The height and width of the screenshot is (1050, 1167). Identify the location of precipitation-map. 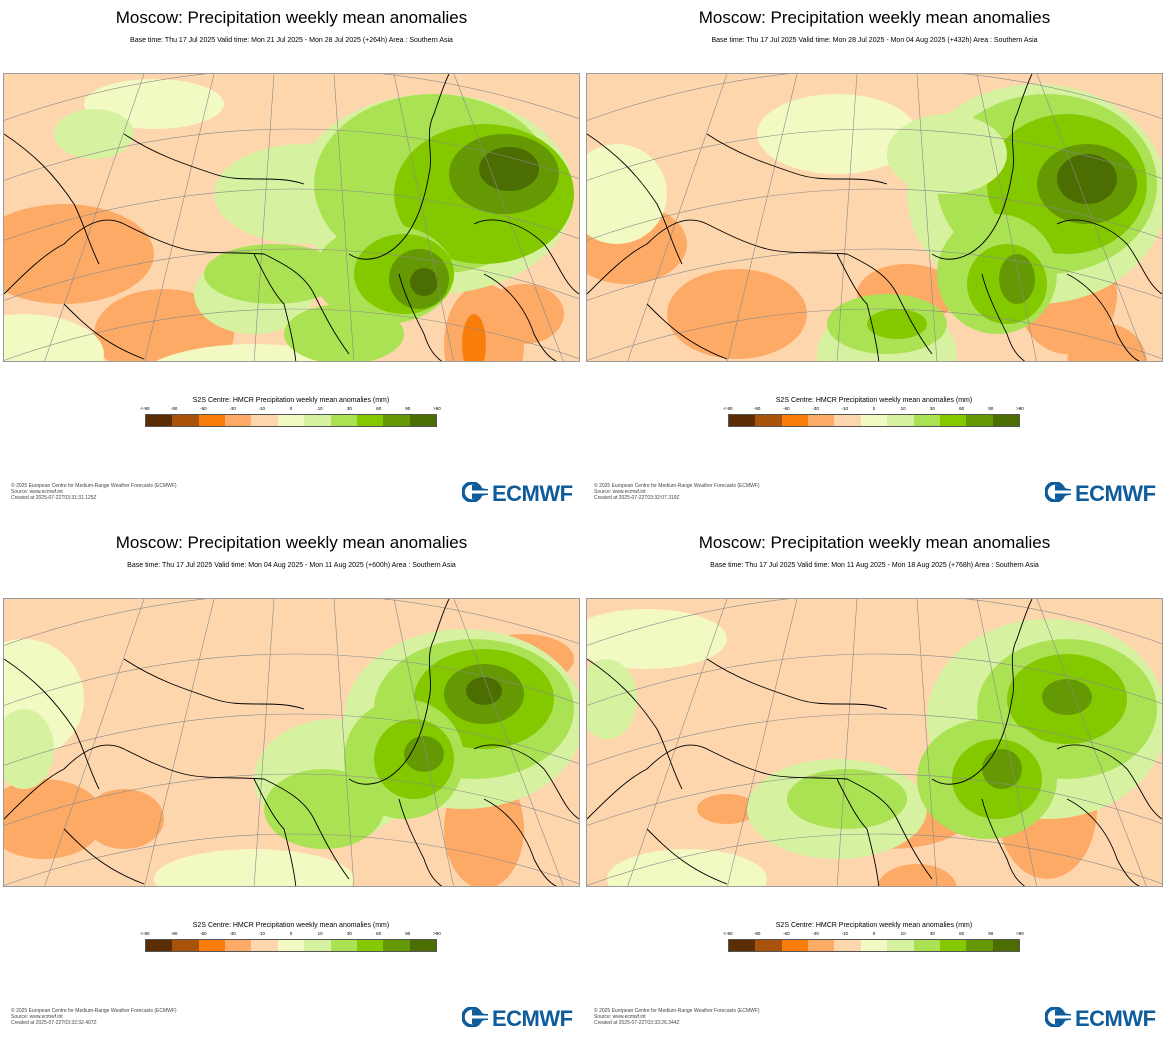
(291, 742).